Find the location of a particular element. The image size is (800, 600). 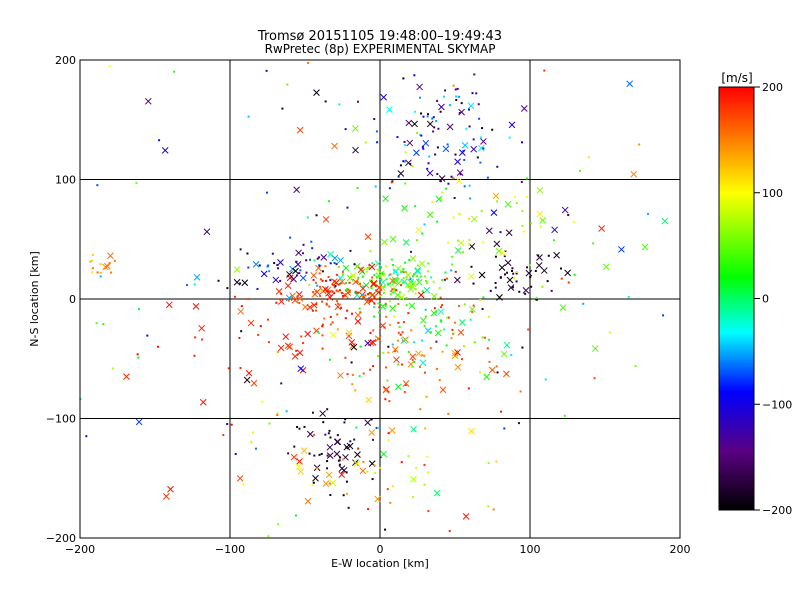

y-tick-label: 100 is located at coordinates (65, 180).